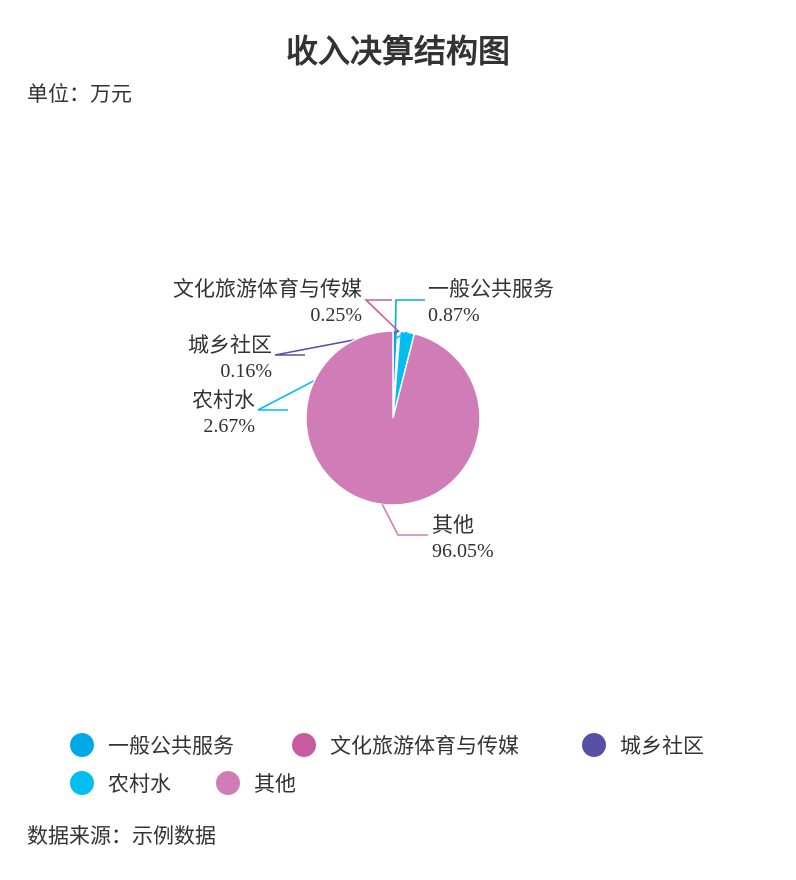 This screenshot has height=880, width=796. I want to click on slice-label-percent-4: 2.67%, so click(229, 426).